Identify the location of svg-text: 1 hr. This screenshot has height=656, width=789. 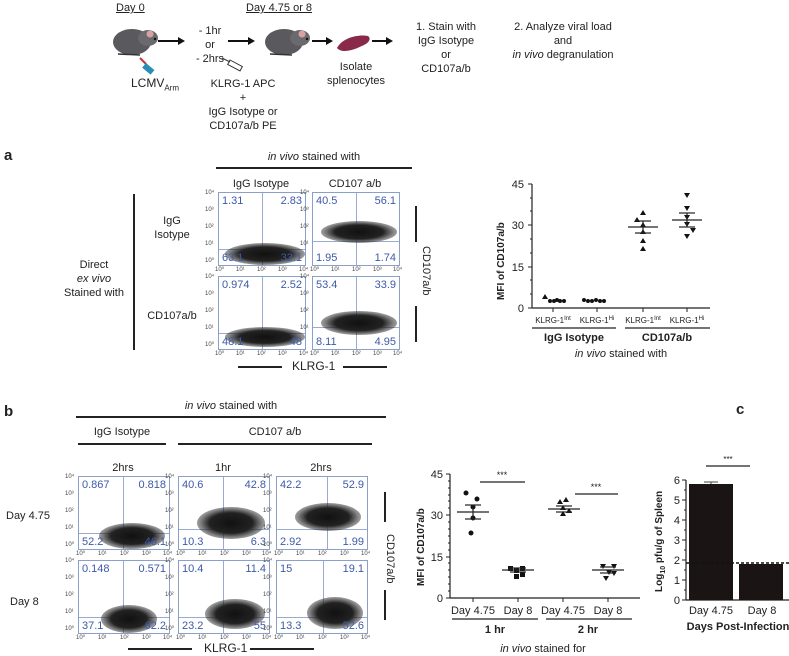
(495, 630).